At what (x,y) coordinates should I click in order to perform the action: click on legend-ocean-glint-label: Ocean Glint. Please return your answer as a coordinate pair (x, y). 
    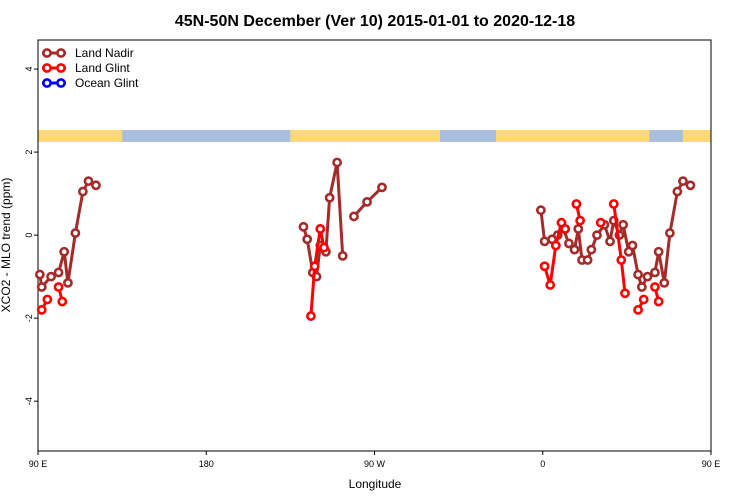
    Looking at the image, I should click on (107, 83).